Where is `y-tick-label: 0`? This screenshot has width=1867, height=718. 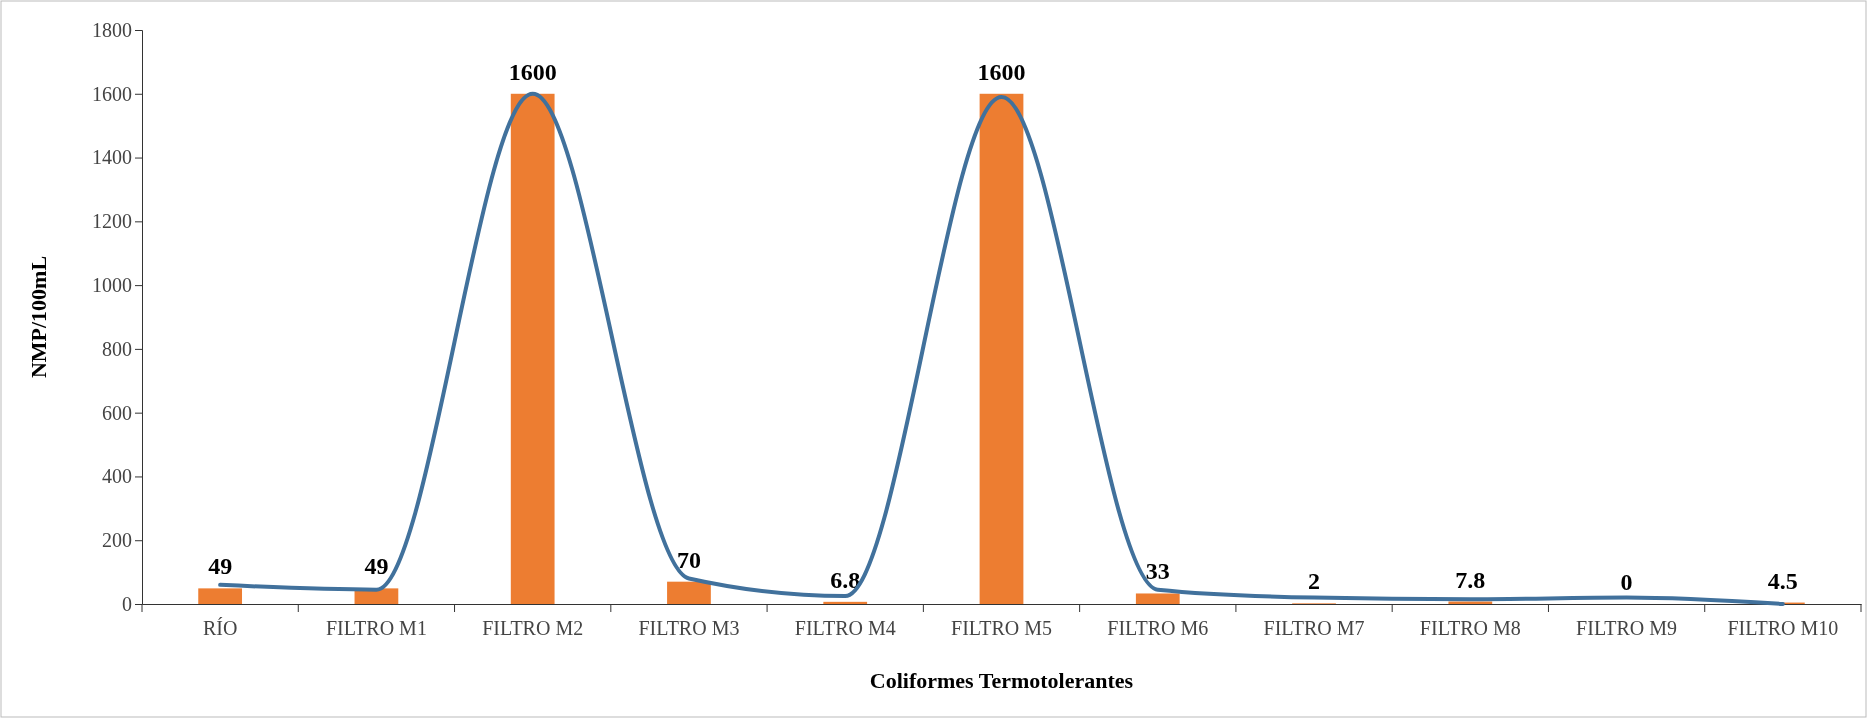
y-tick-label: 0 is located at coordinates (127, 603).